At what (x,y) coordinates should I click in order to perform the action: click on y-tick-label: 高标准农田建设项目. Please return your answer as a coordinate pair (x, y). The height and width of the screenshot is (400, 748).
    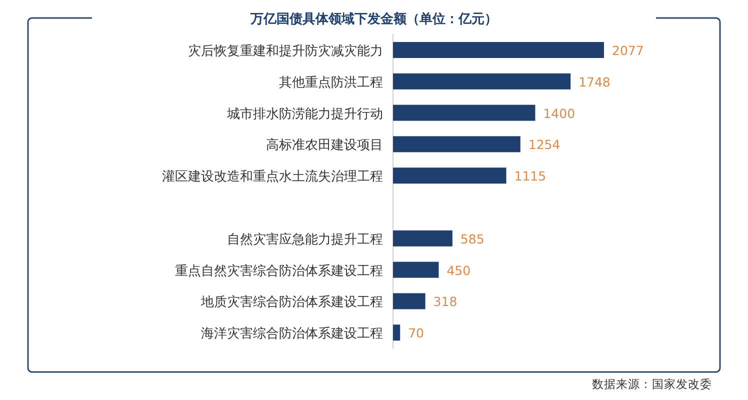
    Looking at the image, I should click on (324, 145).